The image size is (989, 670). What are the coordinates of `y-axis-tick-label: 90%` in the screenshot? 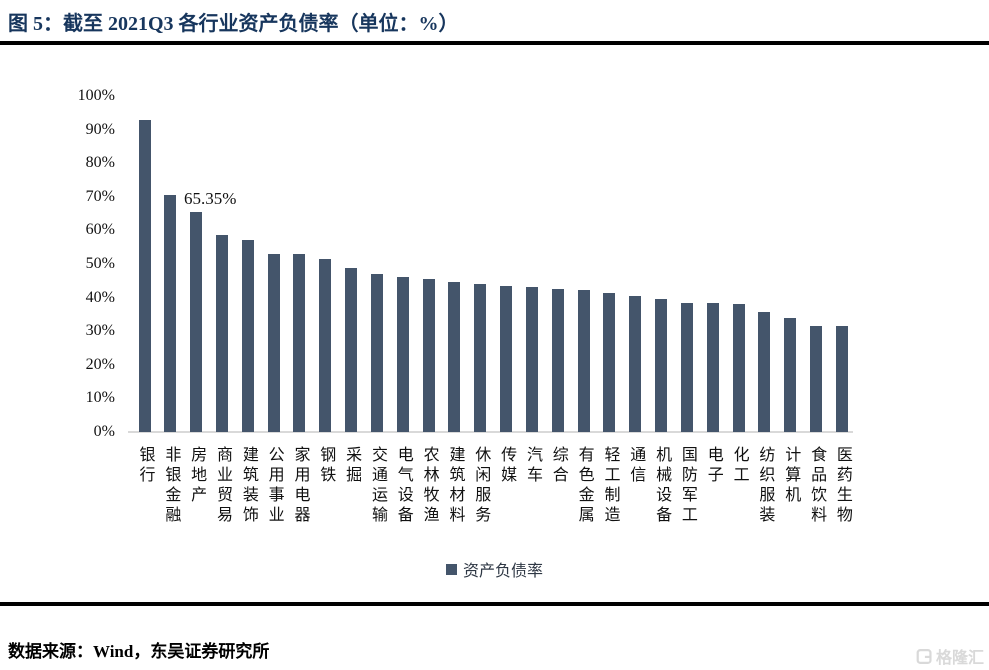 It's located at (100, 129).